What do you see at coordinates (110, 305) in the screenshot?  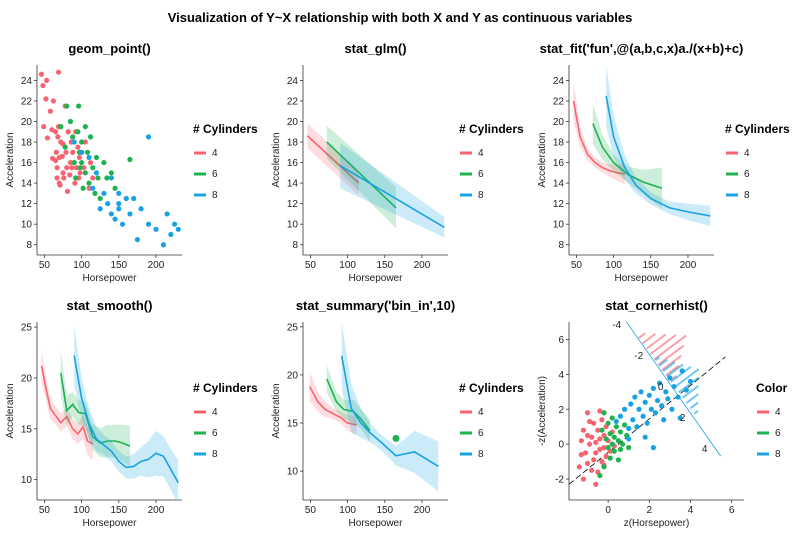 I see `panel-title: stat_smooth()` at bounding box center [110, 305].